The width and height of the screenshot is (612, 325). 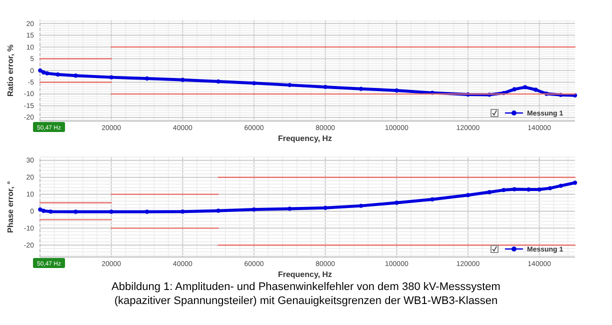 What do you see at coordinates (10, 70) in the screenshot?
I see `y-axis-title: Ratio error, %` at bounding box center [10, 70].